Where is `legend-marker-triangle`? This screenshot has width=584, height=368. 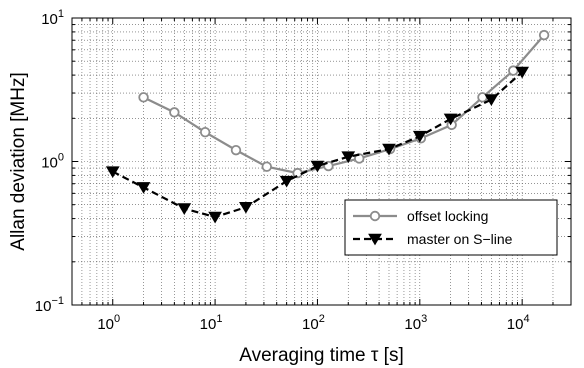 legend-marker-triangle is located at coordinates (375, 239).